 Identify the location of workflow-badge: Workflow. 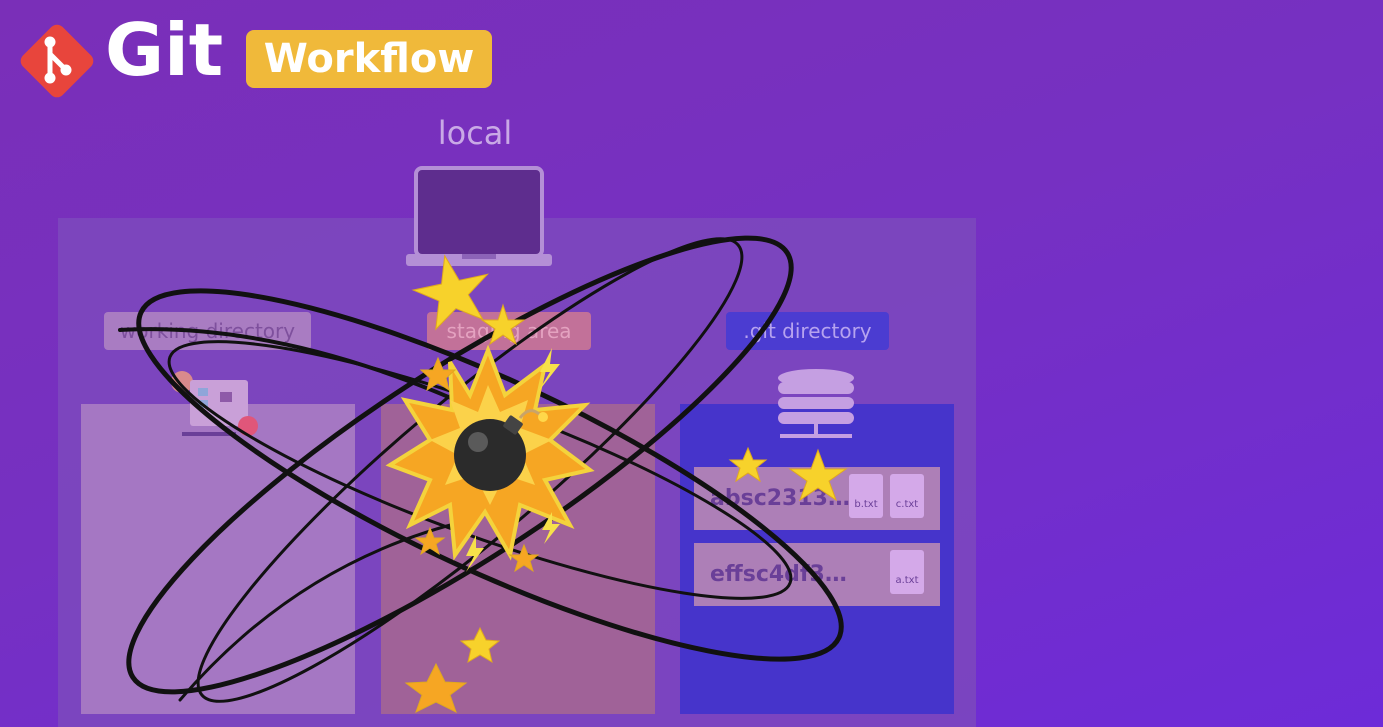
(369, 59).